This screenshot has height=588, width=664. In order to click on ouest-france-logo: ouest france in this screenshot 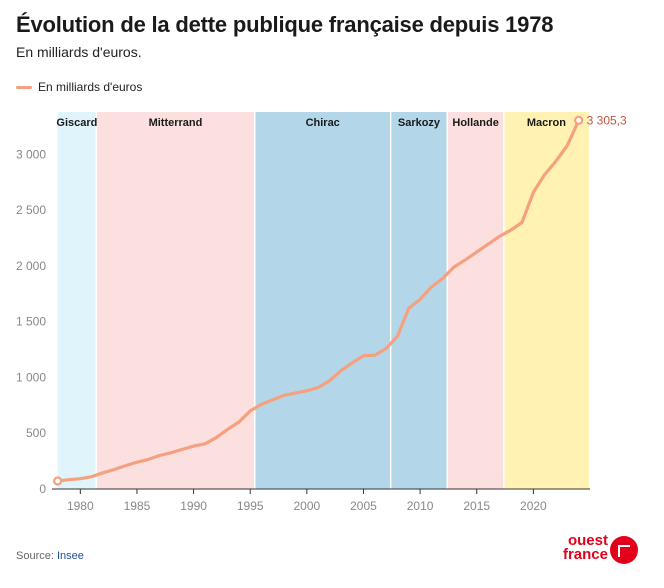, I will do `click(594, 552)`.